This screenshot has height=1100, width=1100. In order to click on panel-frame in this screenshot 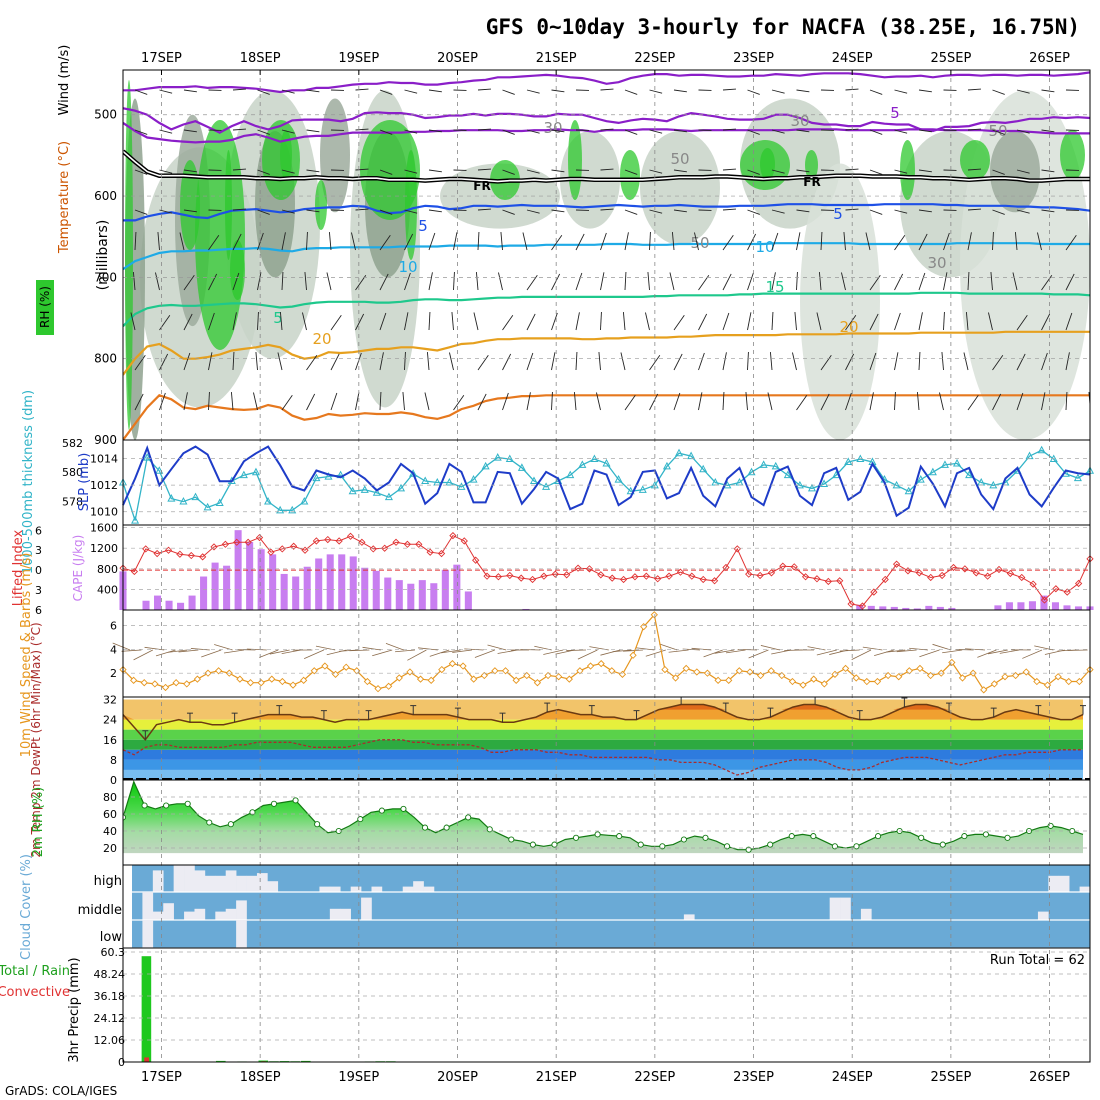, I will do `click(606, 1005)`.